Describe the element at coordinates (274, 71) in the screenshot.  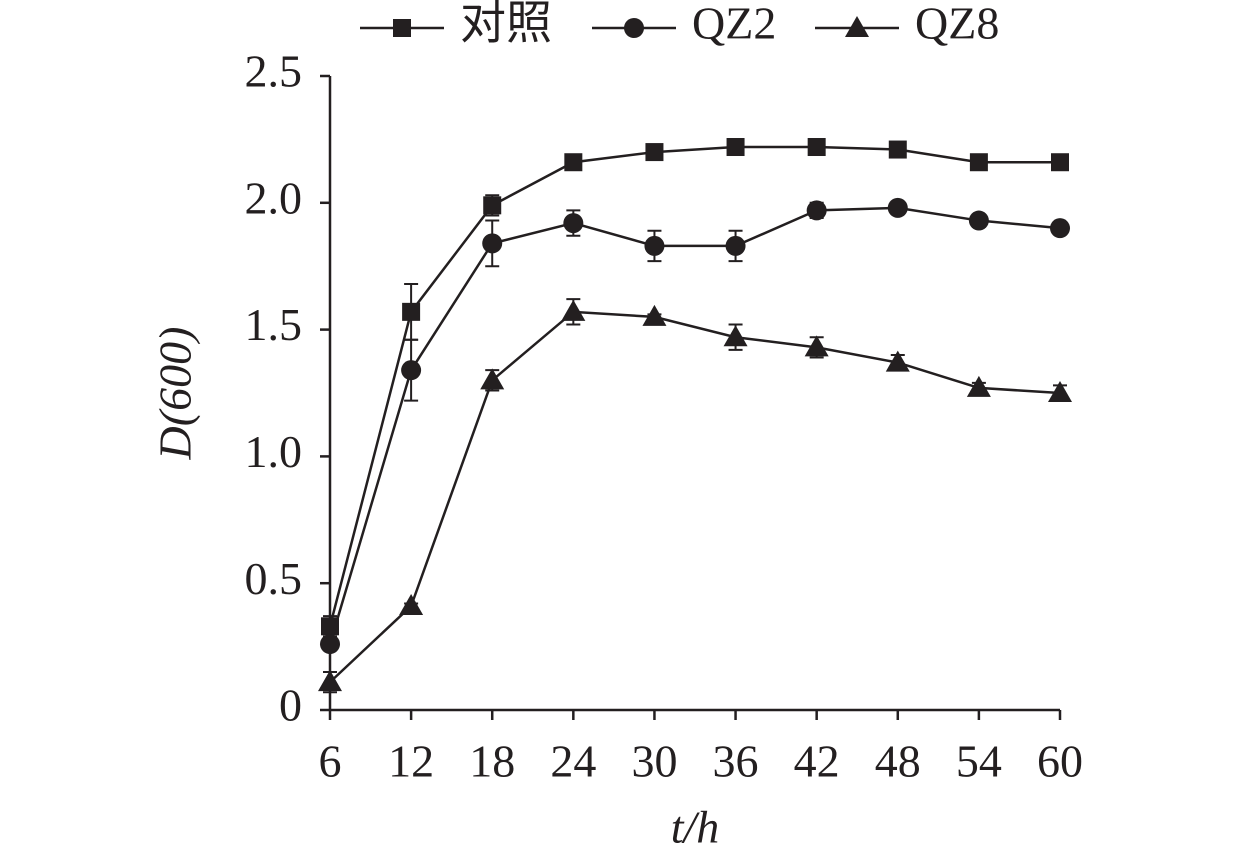
I see `y-tick-label: 2.5` at that location.